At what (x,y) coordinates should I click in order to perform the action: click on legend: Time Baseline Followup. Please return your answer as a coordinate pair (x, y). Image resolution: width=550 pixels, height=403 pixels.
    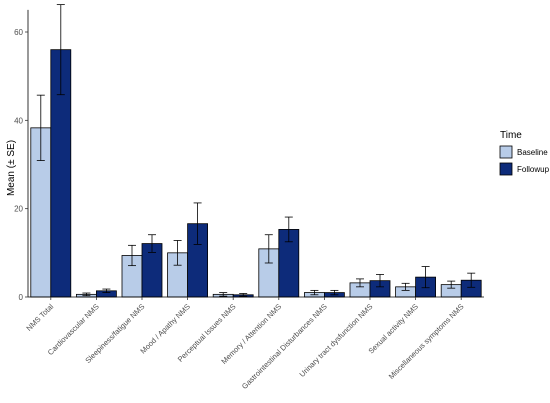
    Looking at the image, I should click on (524, 153).